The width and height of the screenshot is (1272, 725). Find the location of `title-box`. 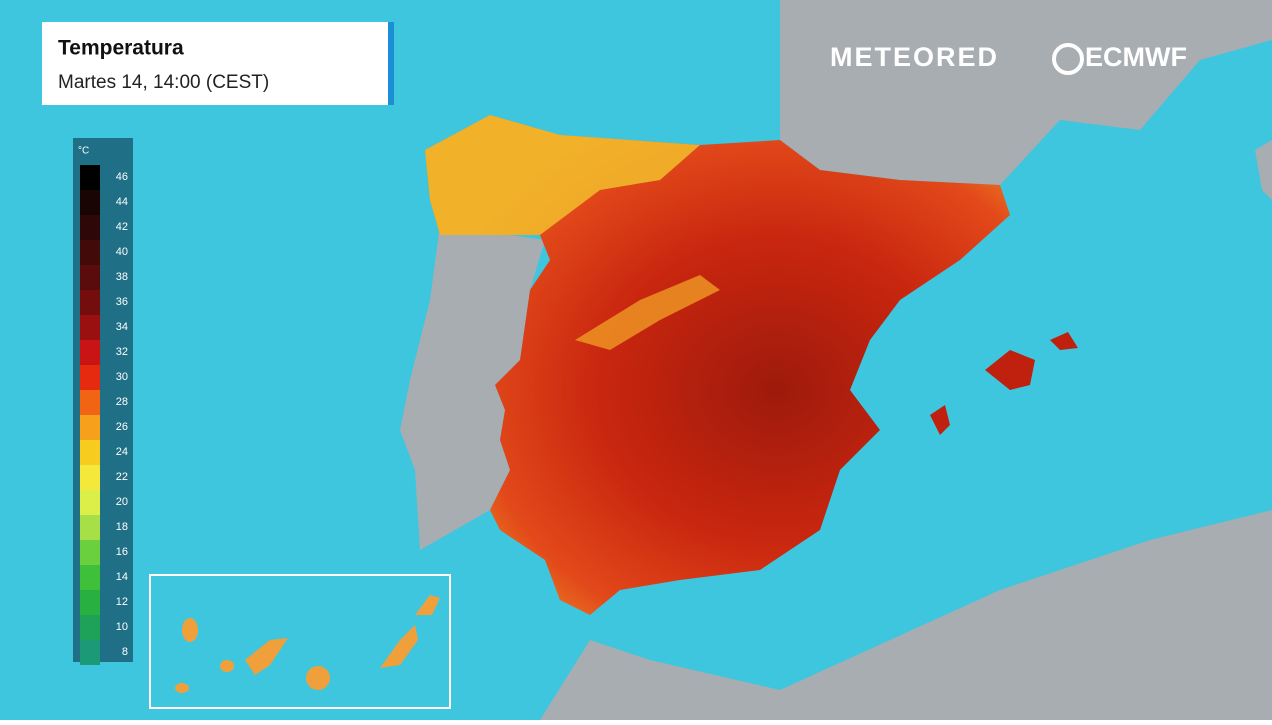

title-box is located at coordinates (215, 63).